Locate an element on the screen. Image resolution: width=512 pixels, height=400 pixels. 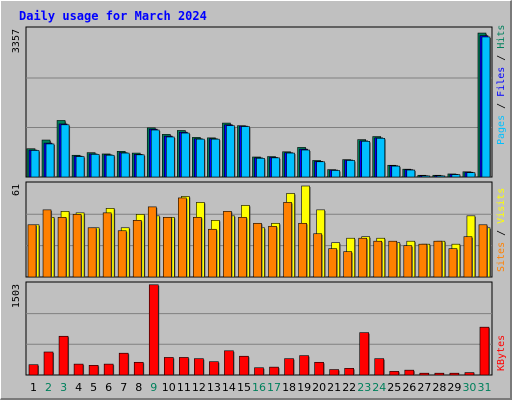
legend-hits: Hits is located at coordinates (501, 37).